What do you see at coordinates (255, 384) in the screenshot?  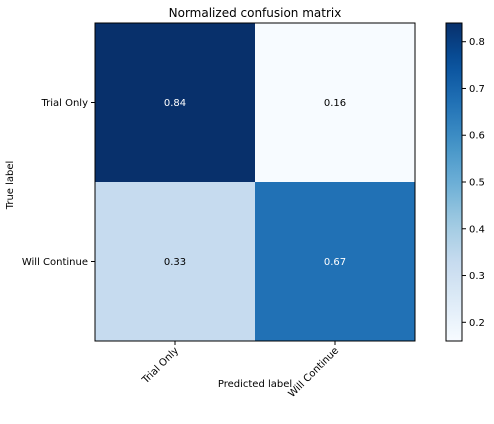 I see `x-axis-label: Predicted label` at bounding box center [255, 384].